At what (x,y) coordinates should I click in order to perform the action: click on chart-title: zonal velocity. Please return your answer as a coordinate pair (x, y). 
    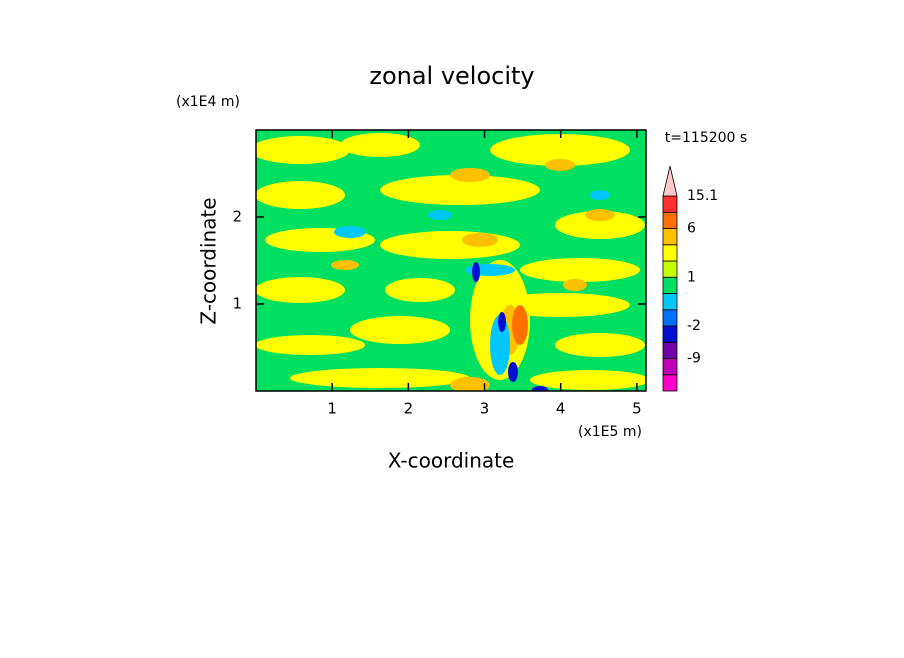
    Looking at the image, I should click on (451, 76).